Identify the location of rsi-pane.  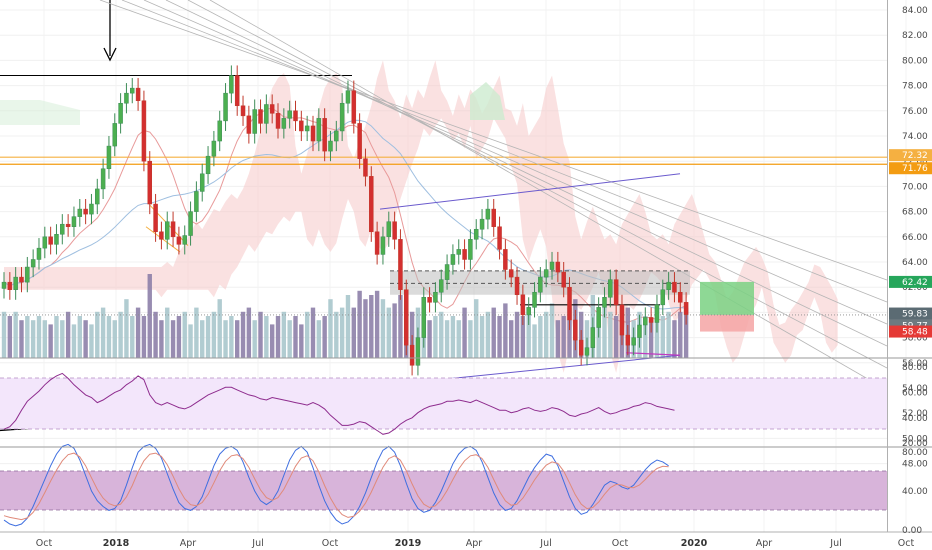
(443, 403).